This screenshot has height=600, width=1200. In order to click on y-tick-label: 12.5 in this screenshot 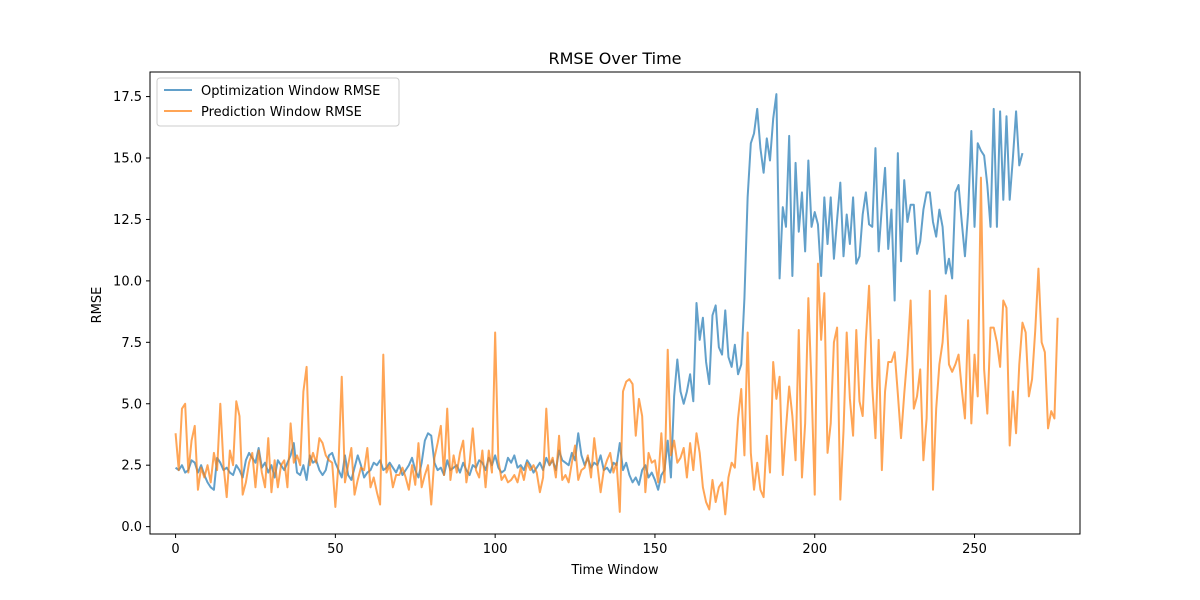, I will do `click(127, 220)`.